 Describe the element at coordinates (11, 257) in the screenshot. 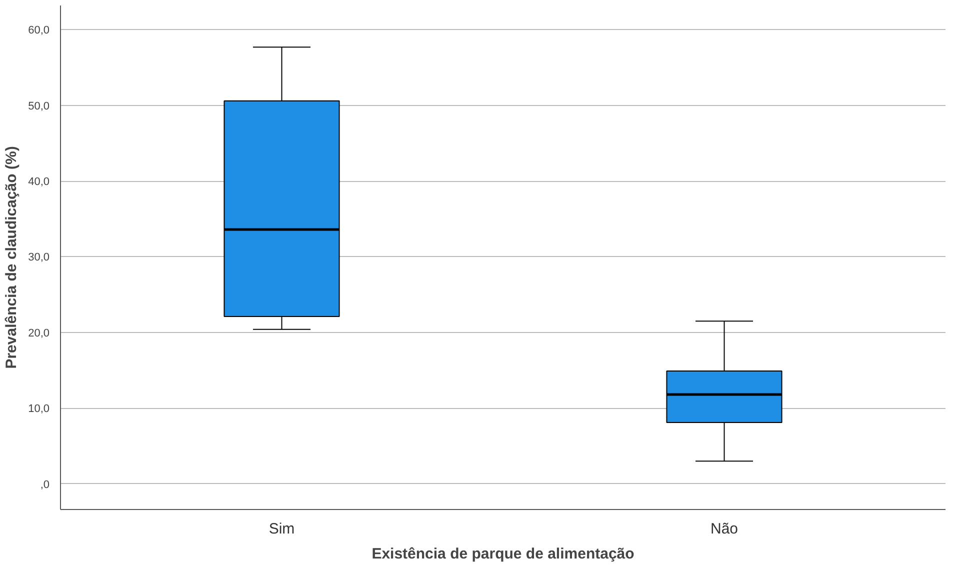

I see `y-axis-title: Prevalência de claudicação (%)` at that location.